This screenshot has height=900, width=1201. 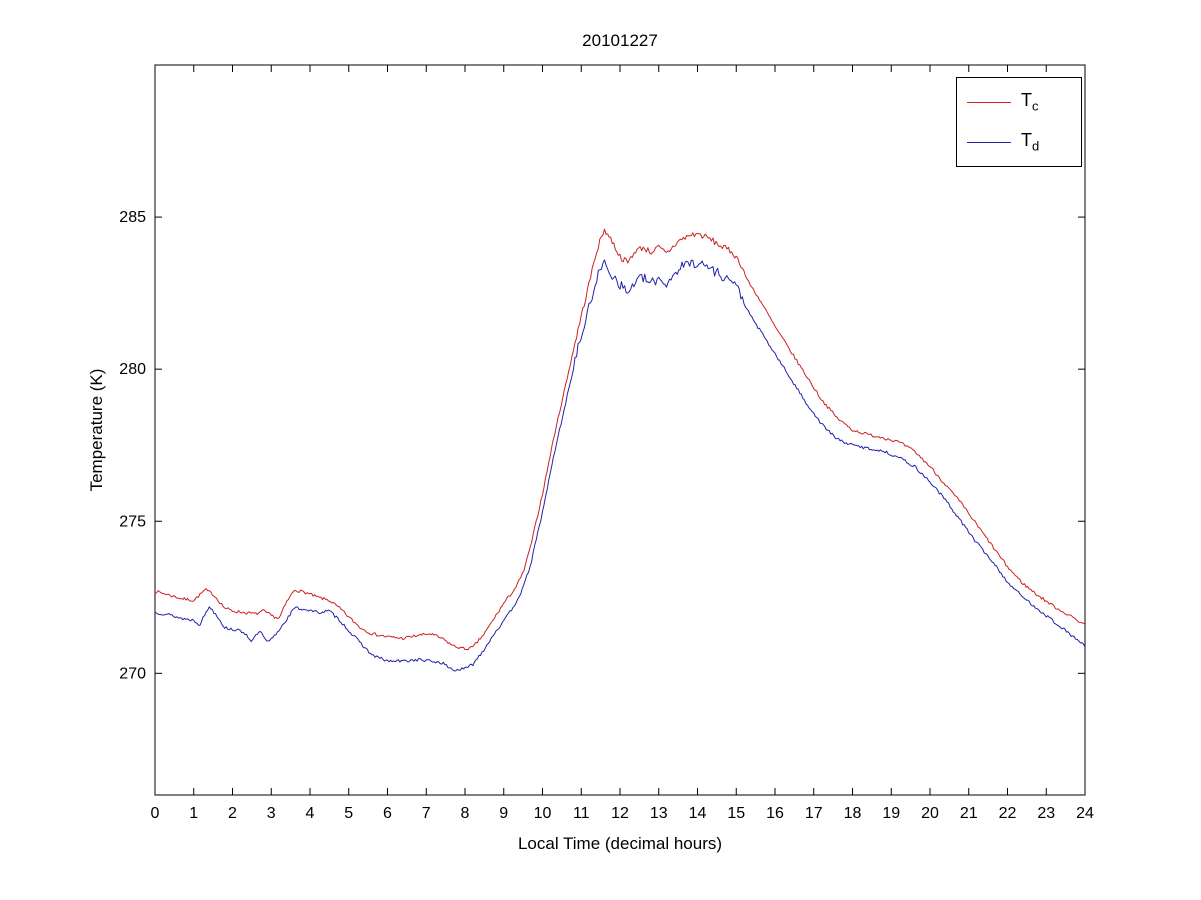 I want to click on x-tick-label: 24, so click(x=1085, y=813).